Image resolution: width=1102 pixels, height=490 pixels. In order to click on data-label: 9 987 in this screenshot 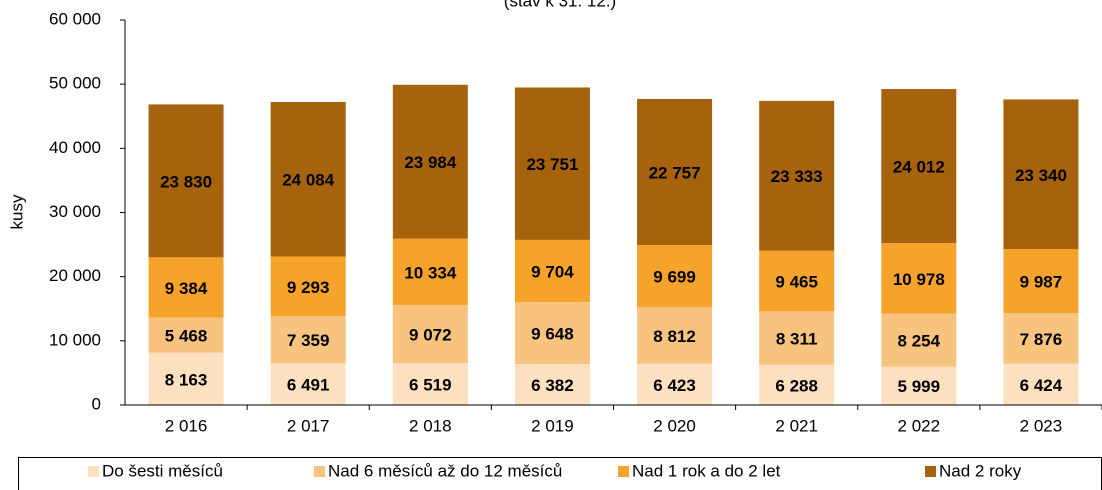, I will do `click(1041, 282)`.